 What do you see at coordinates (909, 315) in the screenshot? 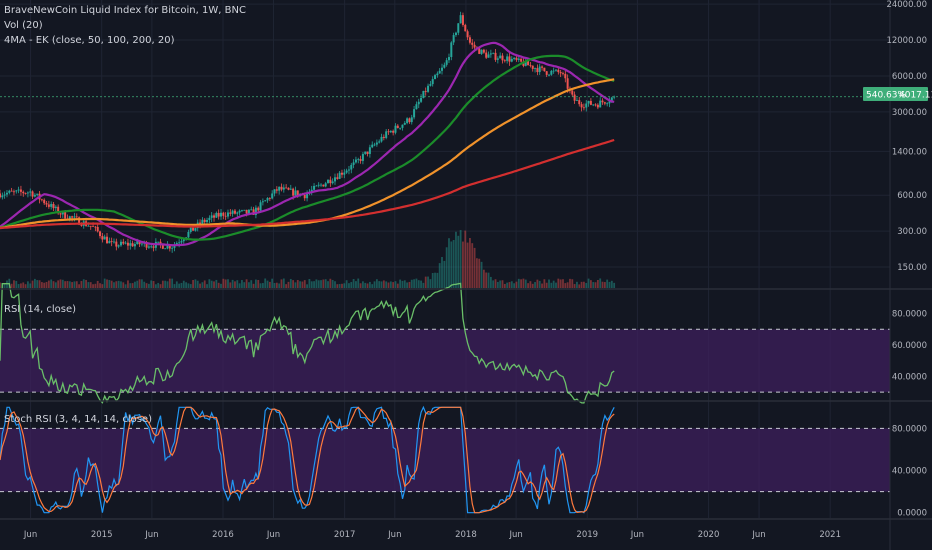
I see `rsi-tick-label: 80.0000` at bounding box center [909, 315].